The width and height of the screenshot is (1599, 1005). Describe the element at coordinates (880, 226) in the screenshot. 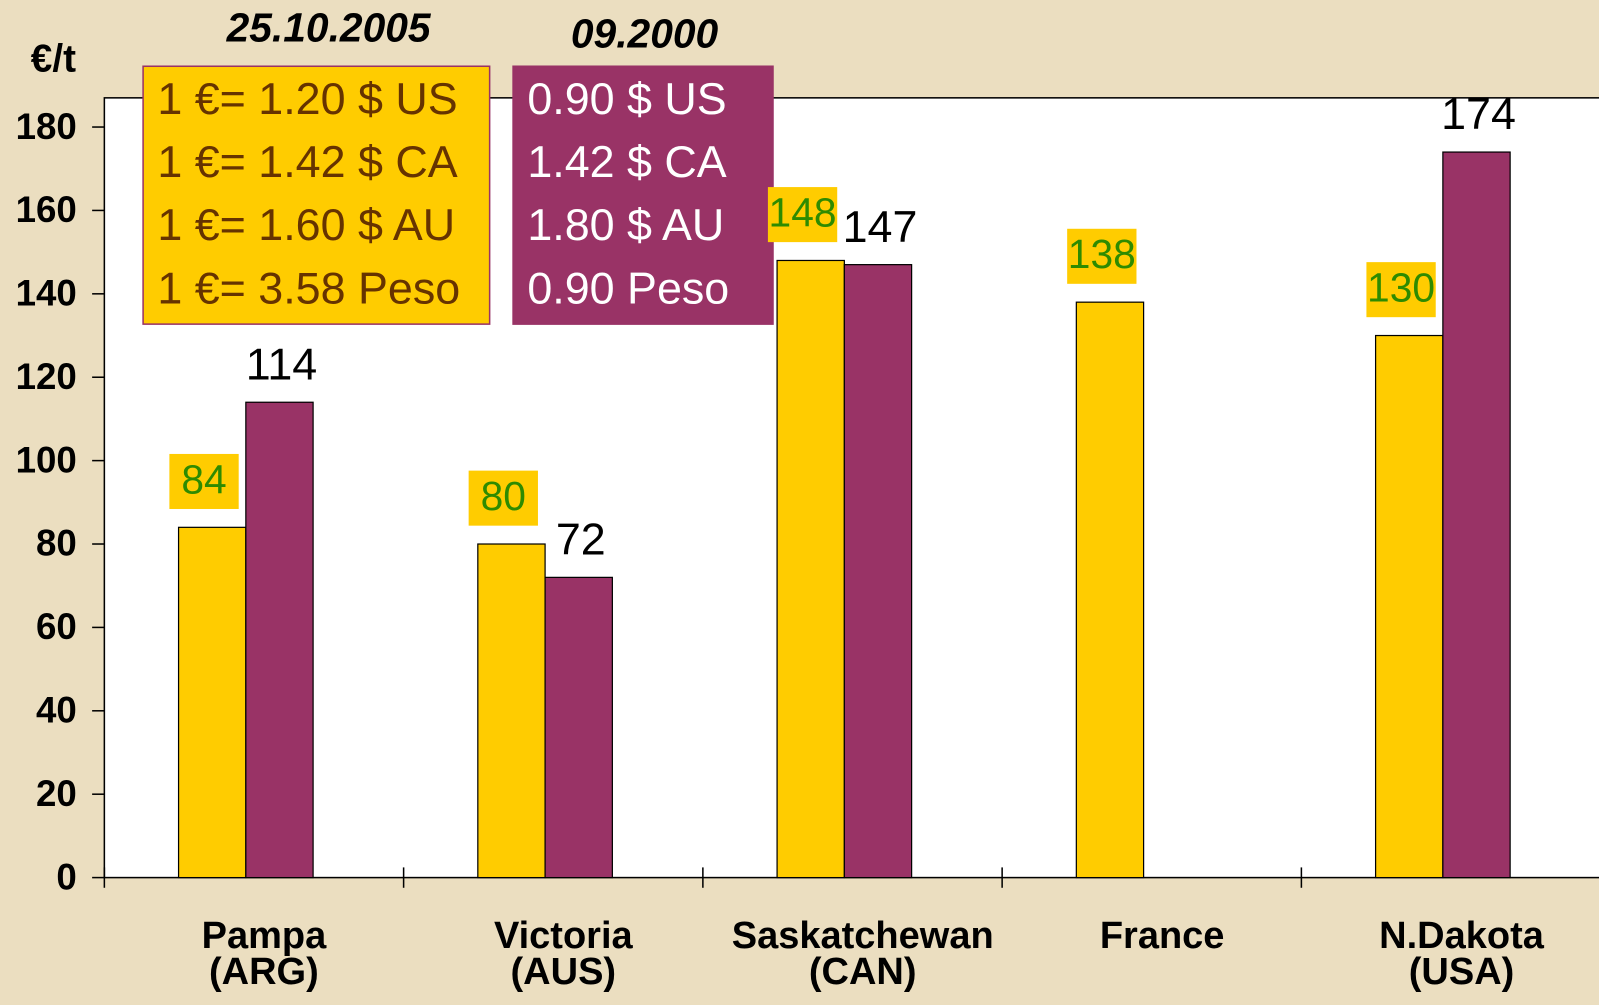

I see `value-label: 147` at that location.